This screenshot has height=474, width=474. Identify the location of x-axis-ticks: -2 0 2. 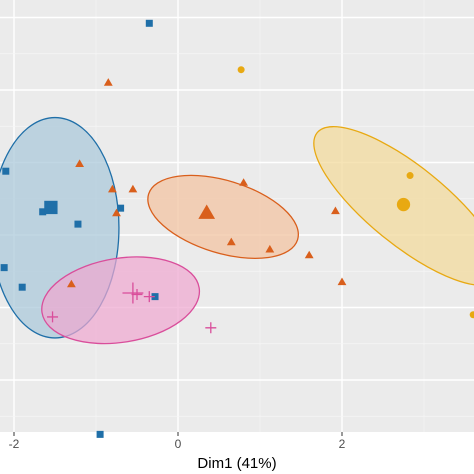
(177, 441).